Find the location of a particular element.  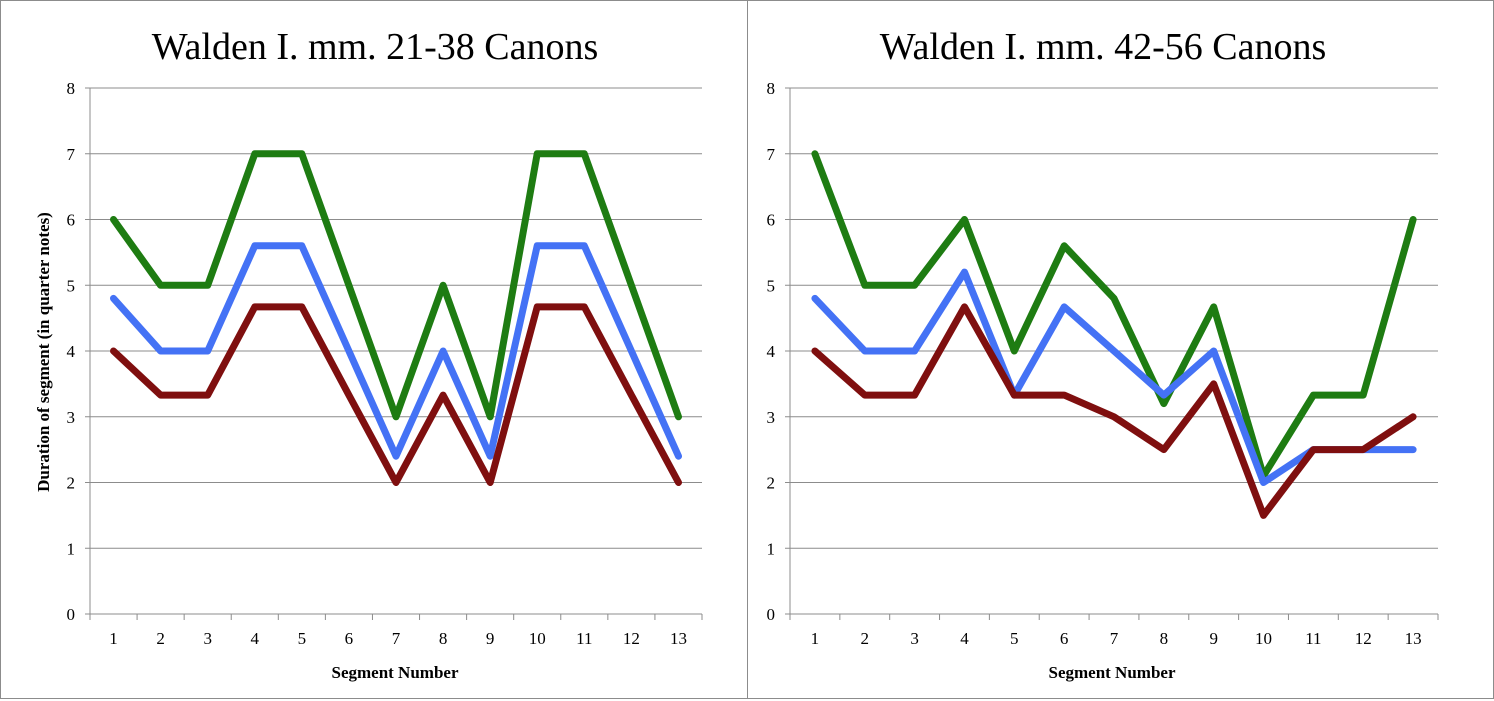

chart-title: Walden I. mm. 21-38 Canons is located at coordinates (375, 47).